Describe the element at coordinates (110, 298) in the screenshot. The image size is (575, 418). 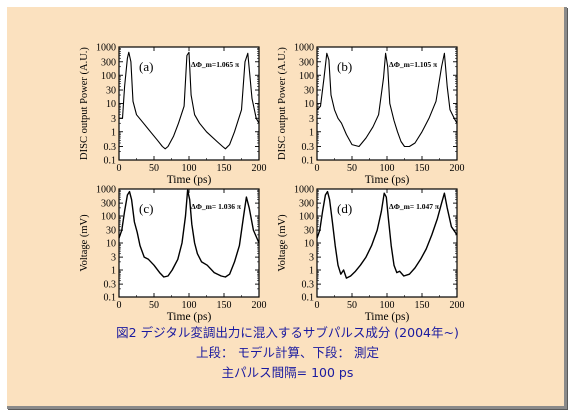
I see `panel-c-ytick-label: 0.1` at that location.